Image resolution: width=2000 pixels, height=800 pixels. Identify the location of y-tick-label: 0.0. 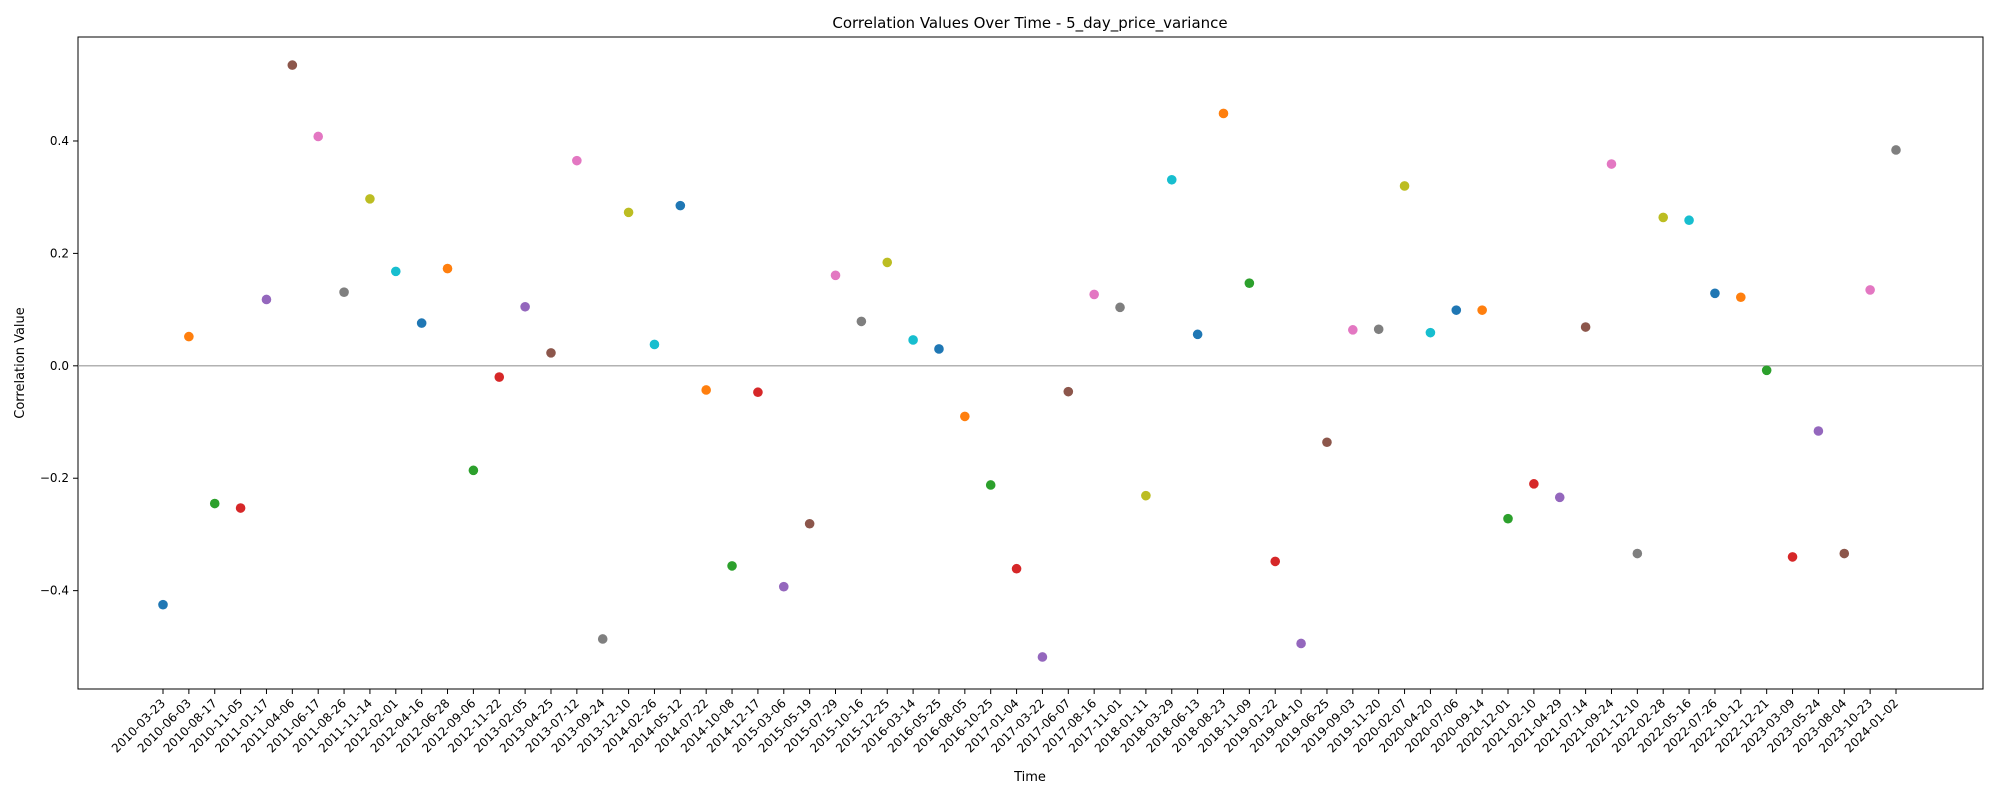
(59, 366).